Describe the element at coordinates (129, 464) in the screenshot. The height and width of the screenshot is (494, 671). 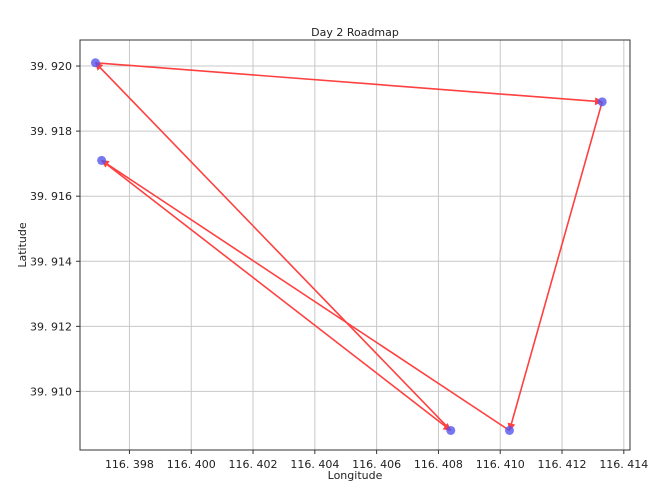
I see `x-tick-label: 116. 398` at that location.